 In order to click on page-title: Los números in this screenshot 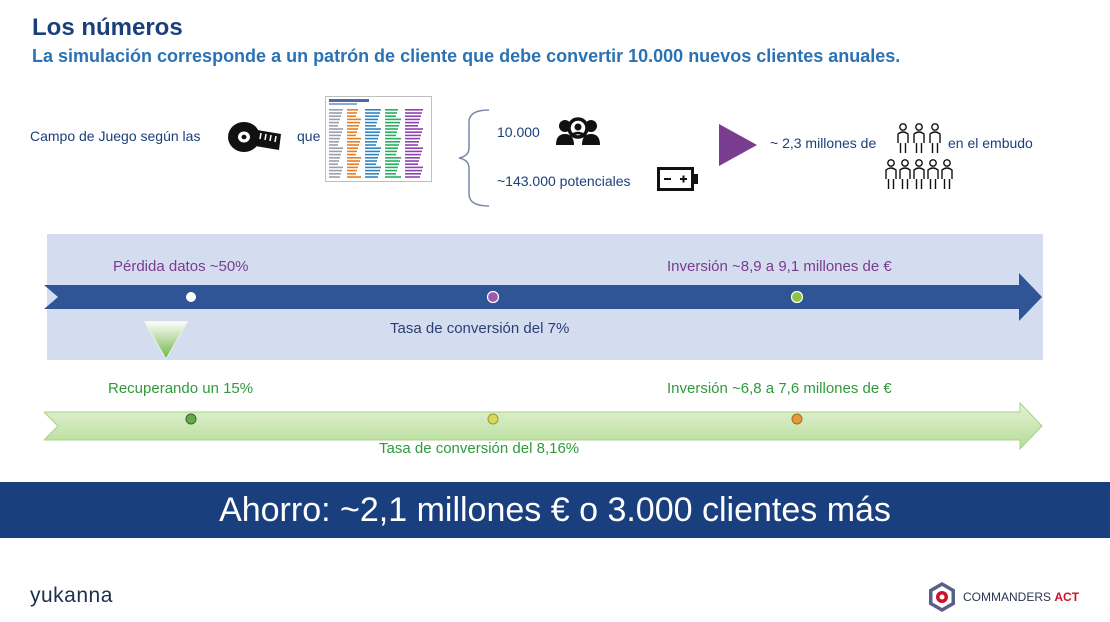, I will do `click(107, 27)`.